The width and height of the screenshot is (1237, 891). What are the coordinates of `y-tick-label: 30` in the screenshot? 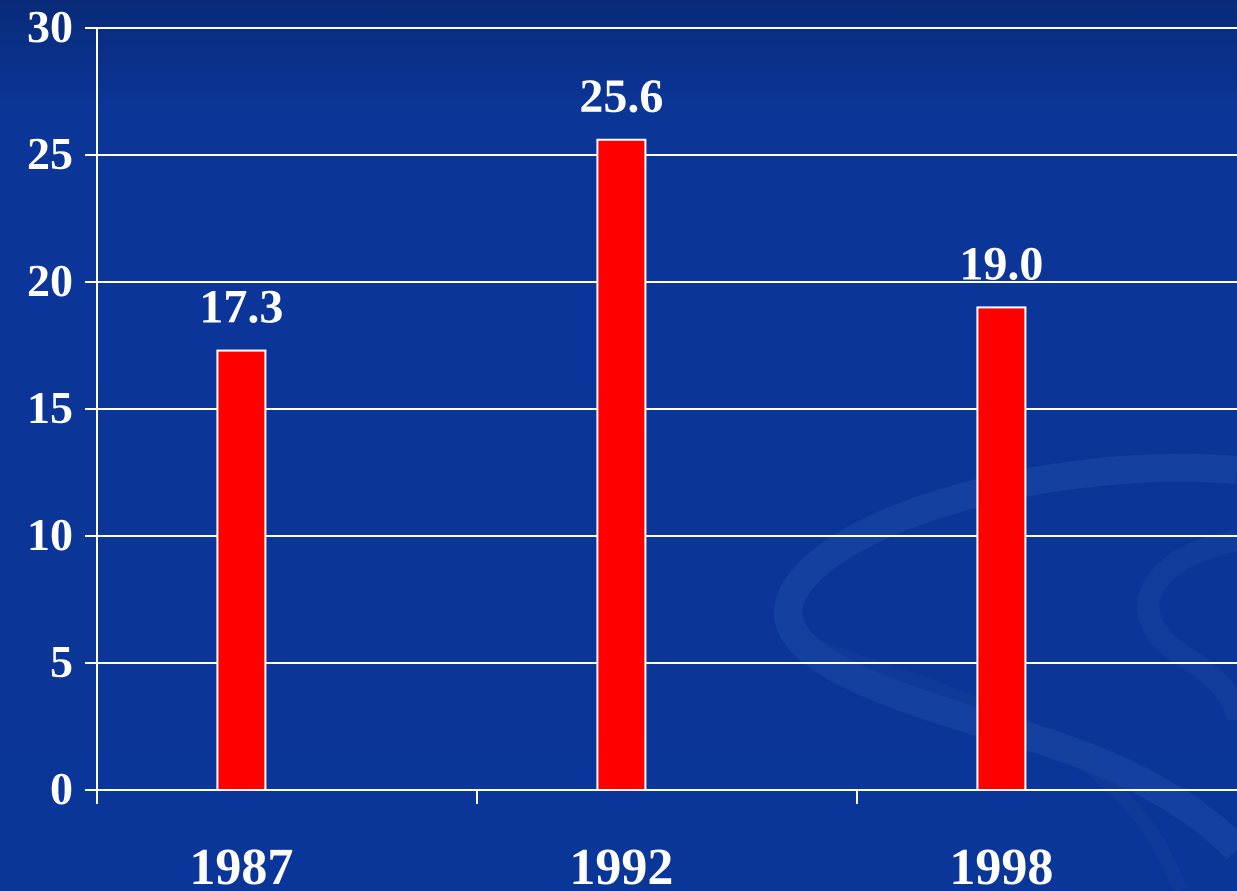 It's located at (50, 26).